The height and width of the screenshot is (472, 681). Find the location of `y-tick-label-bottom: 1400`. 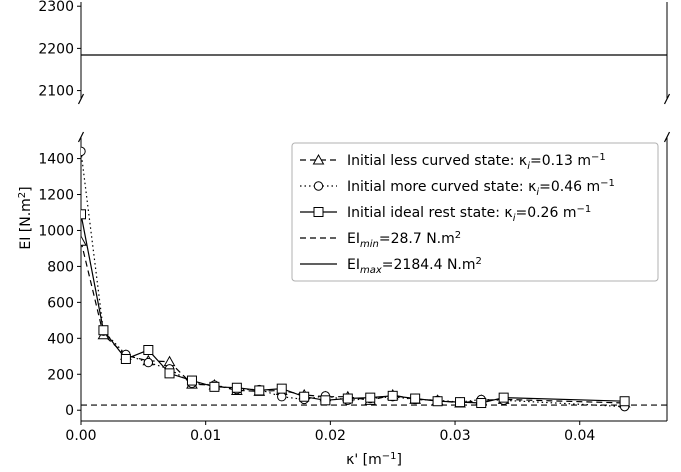

y-tick-label-bottom: 1400 is located at coordinates (56, 160).